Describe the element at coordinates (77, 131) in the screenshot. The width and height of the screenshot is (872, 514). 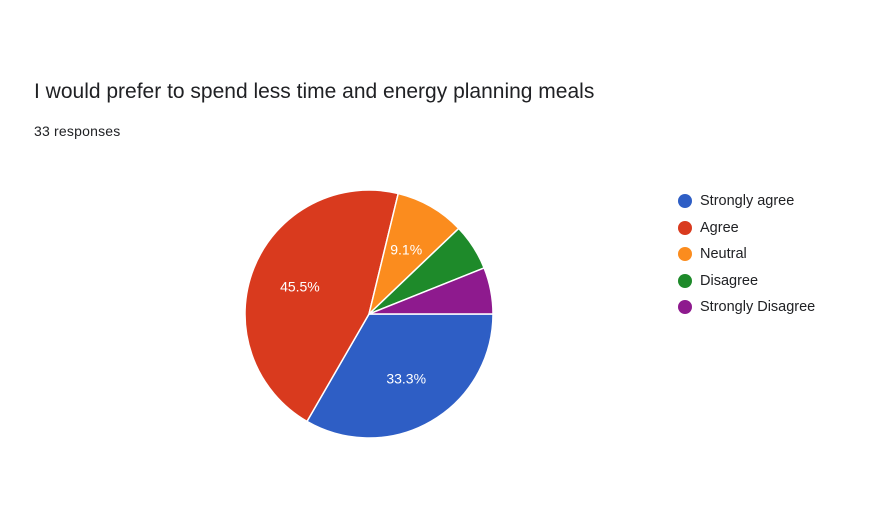
I see `response-count: 33 responses` at that location.